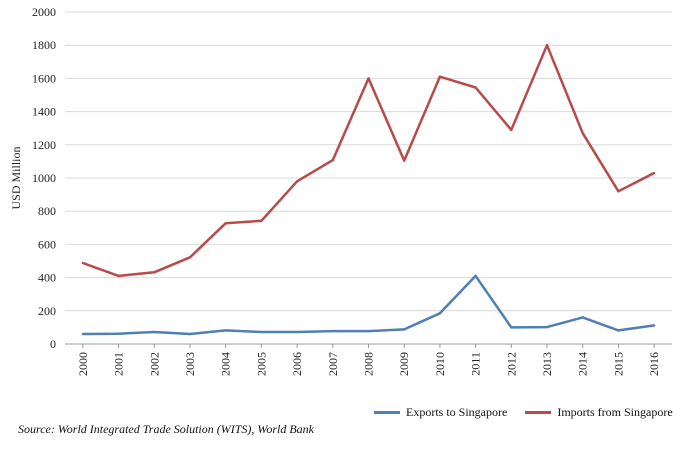  What do you see at coordinates (261, 364) in the screenshot?
I see `x-tick-label: 2005` at bounding box center [261, 364].